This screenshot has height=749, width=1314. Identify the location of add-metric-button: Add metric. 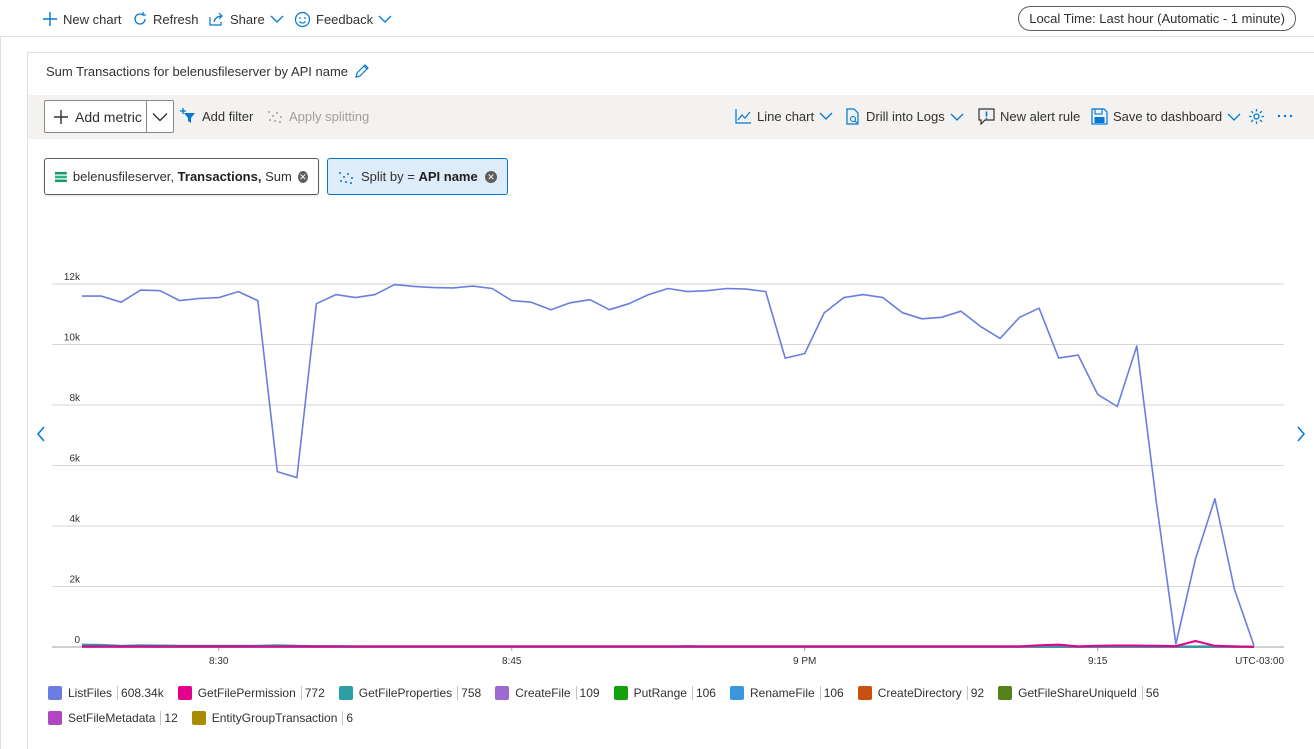
(96, 116).